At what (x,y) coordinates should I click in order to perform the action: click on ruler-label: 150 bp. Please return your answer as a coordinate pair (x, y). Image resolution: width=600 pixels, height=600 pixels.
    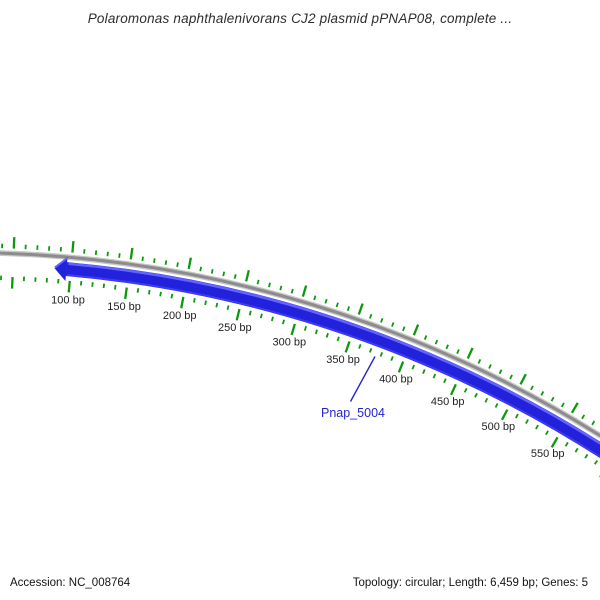
    Looking at the image, I should click on (124, 307).